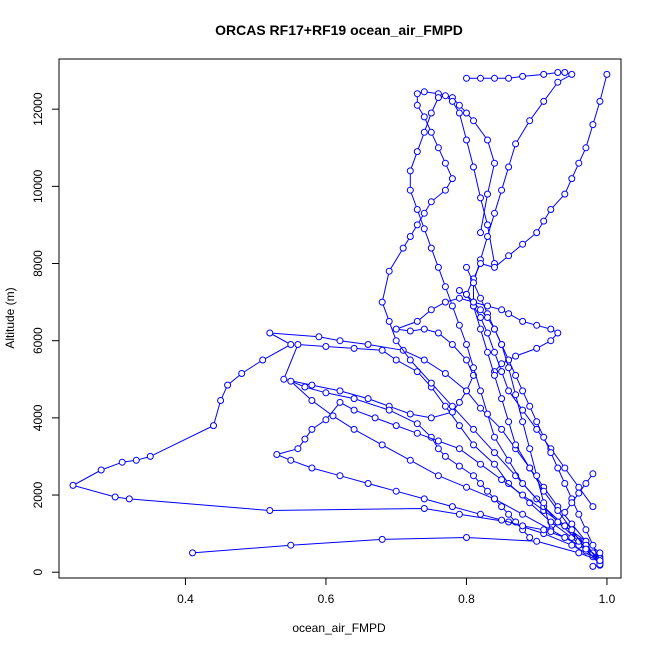 This screenshot has height=650, width=650. What do you see at coordinates (466, 599) in the screenshot?
I see `x-tick-label: 0.8` at bounding box center [466, 599].